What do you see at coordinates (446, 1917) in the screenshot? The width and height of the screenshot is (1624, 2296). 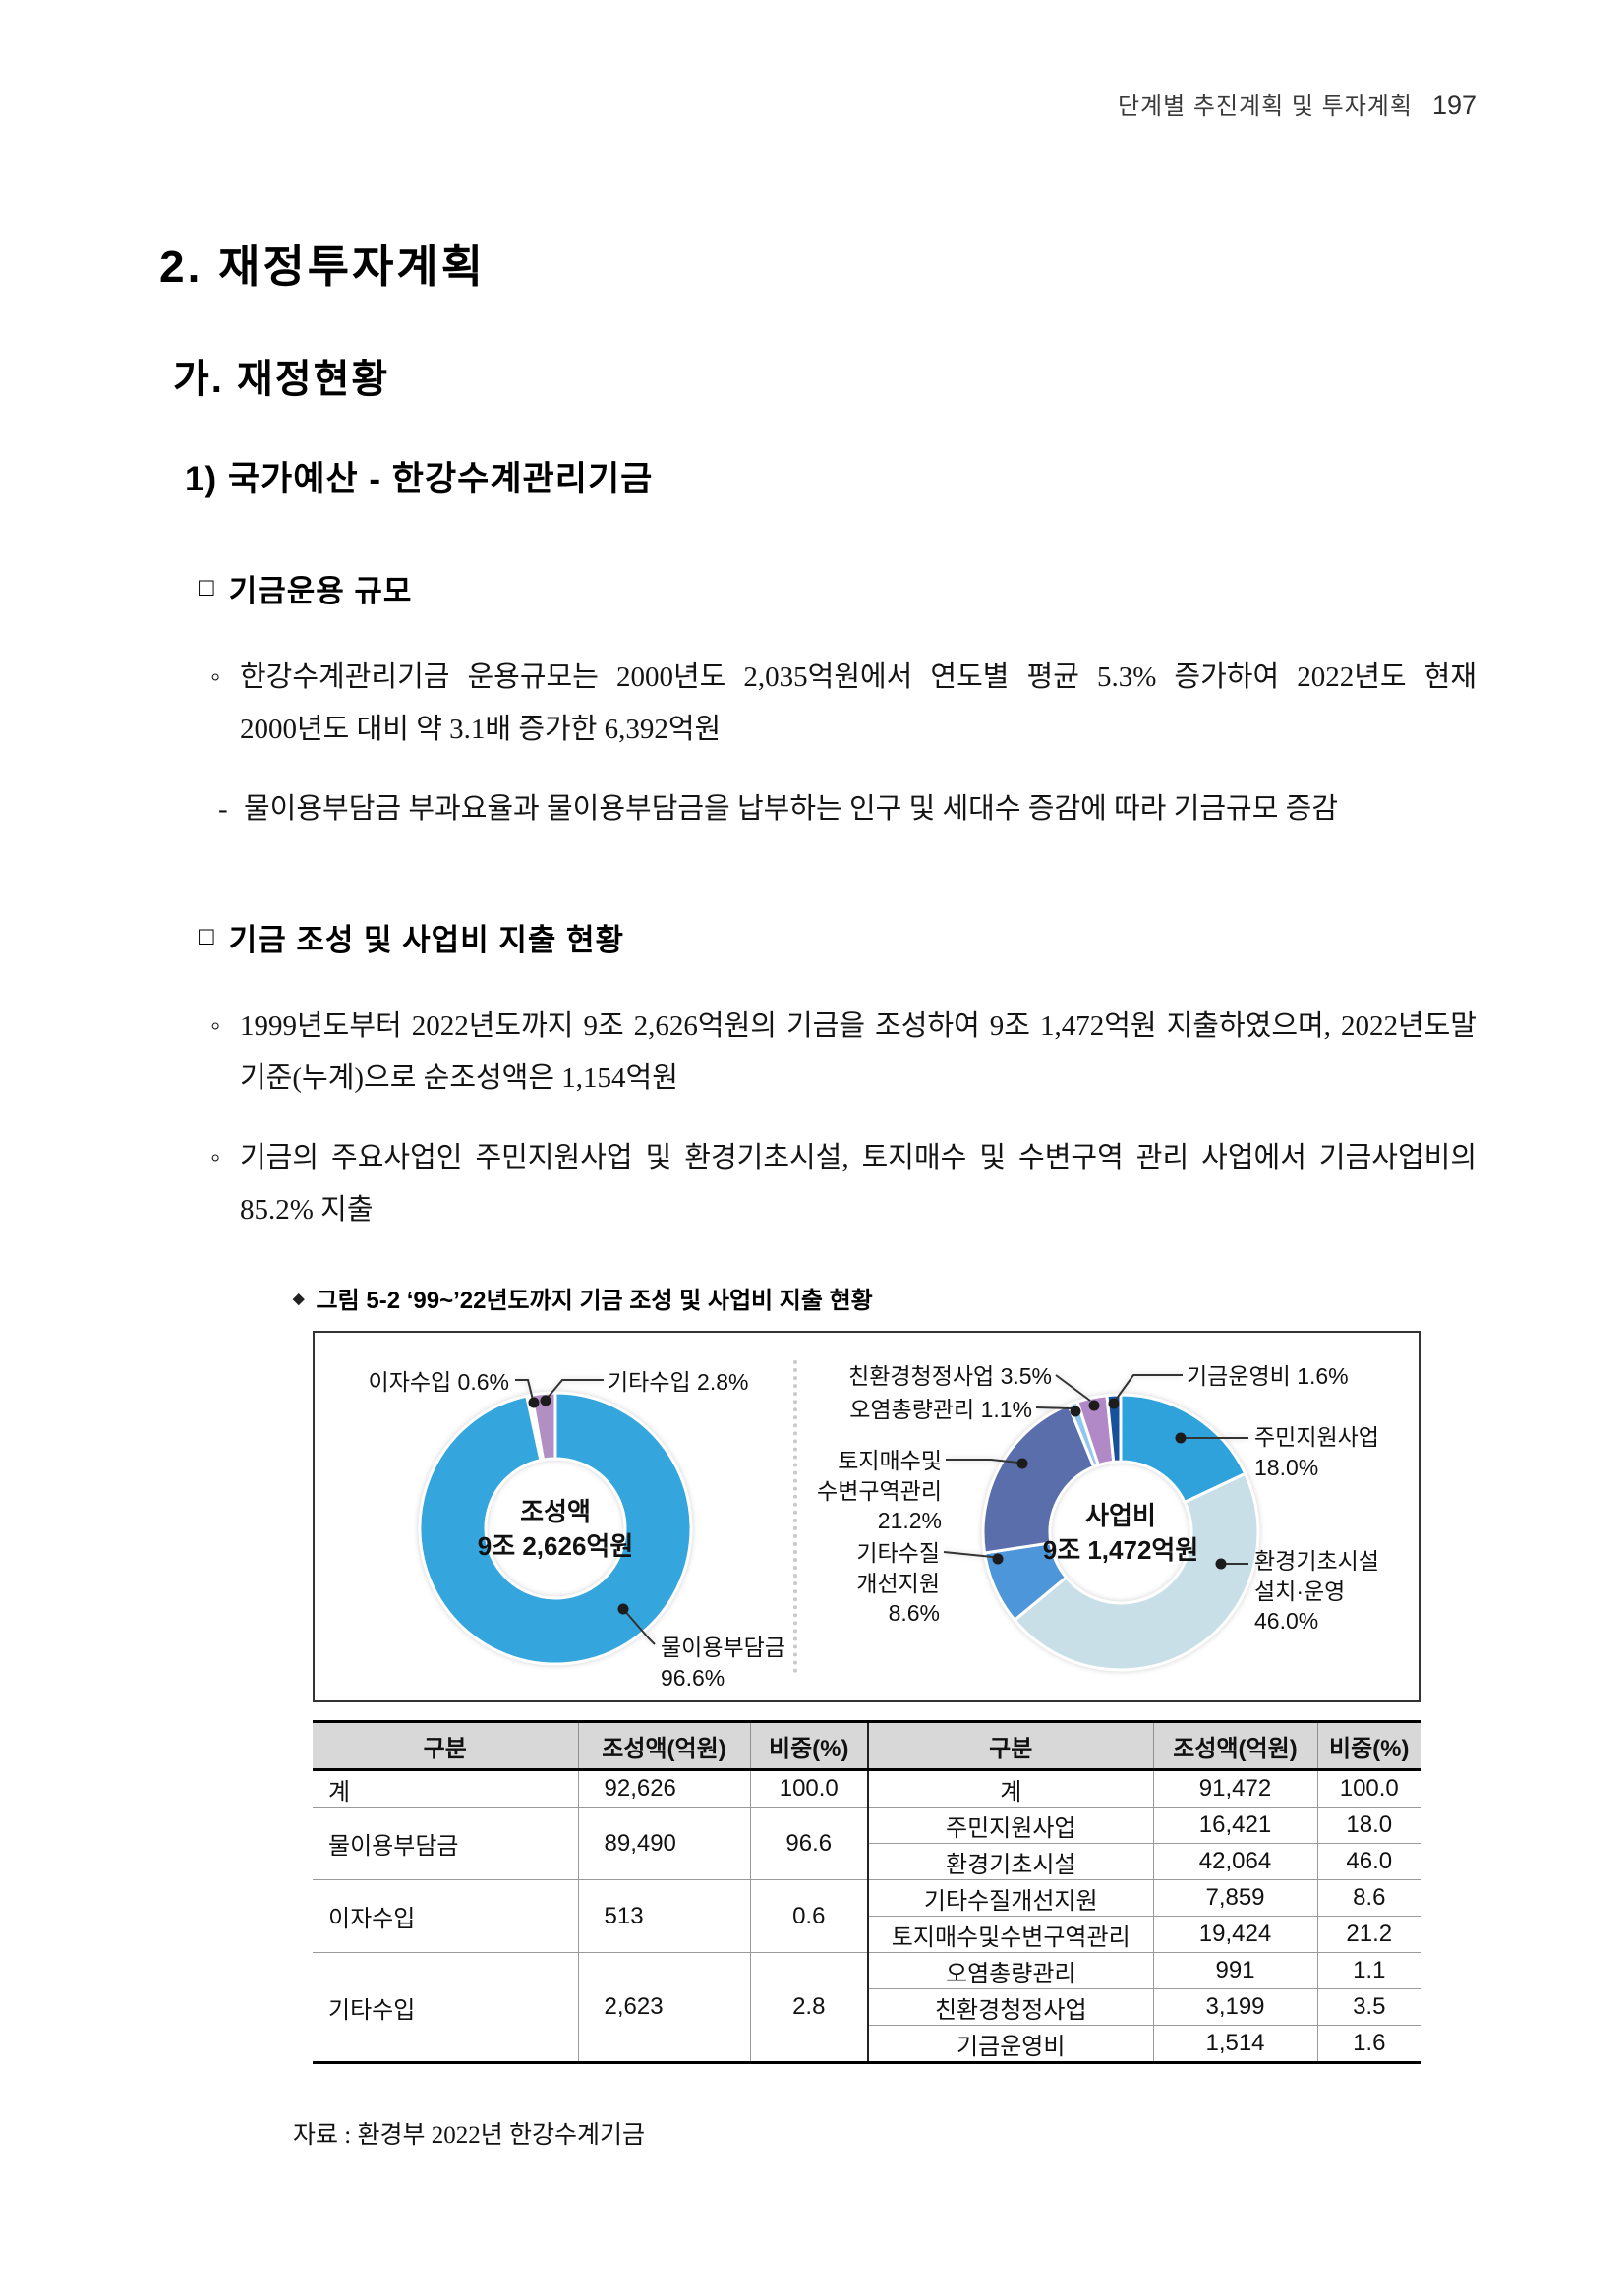 I see `table-cell: 이자수입` at bounding box center [446, 1917].